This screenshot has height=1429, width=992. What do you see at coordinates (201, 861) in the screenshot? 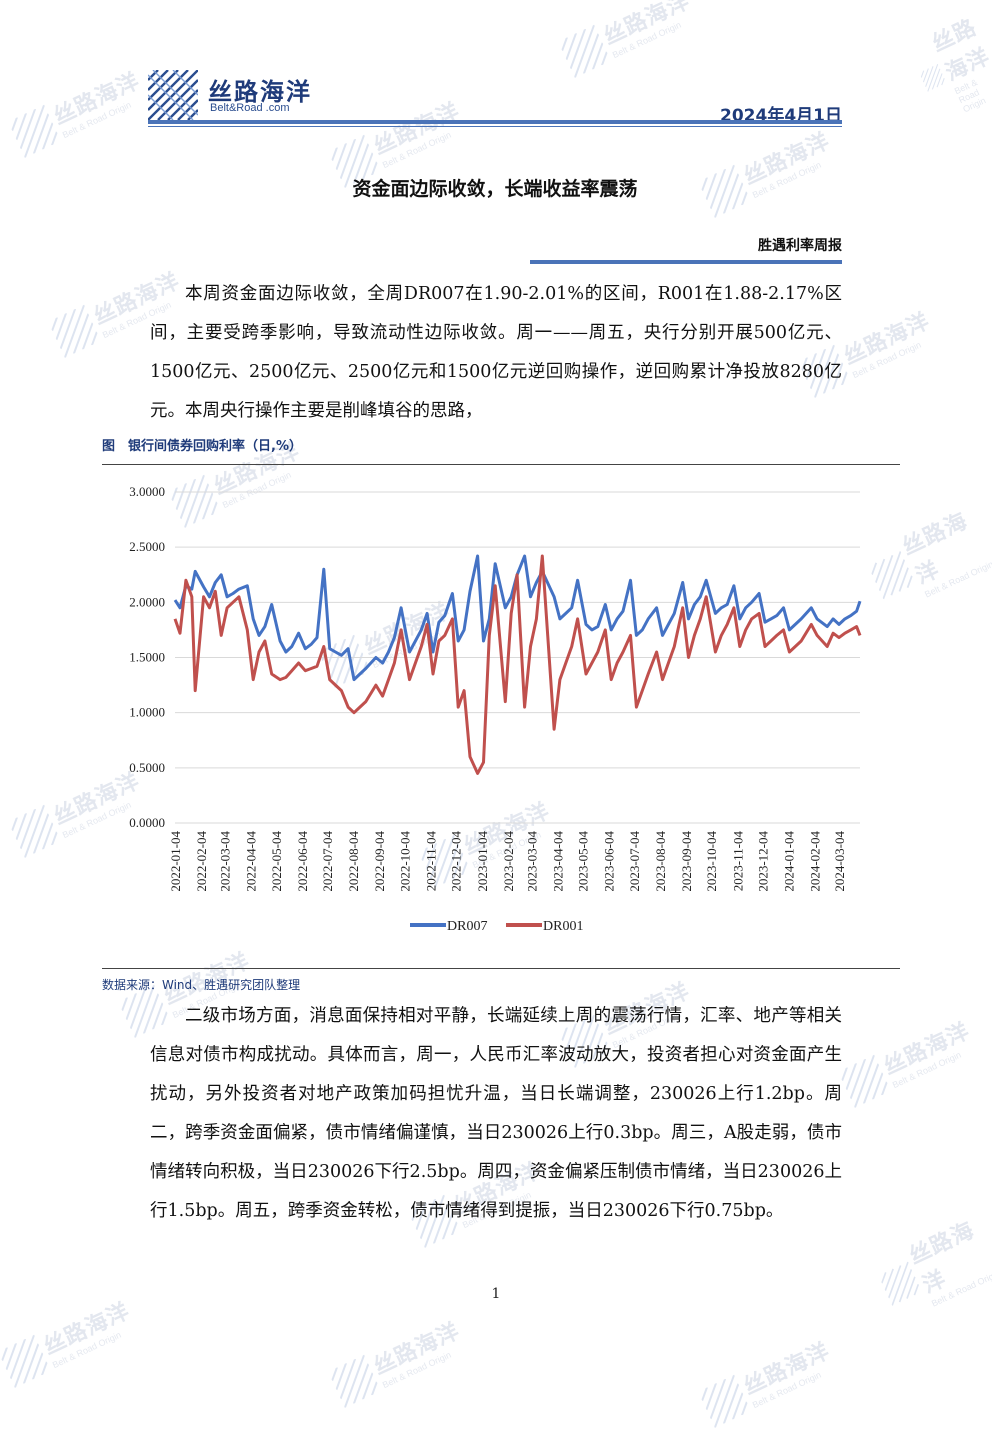
I see `x-tick-label: 2022-02-04` at bounding box center [201, 861].